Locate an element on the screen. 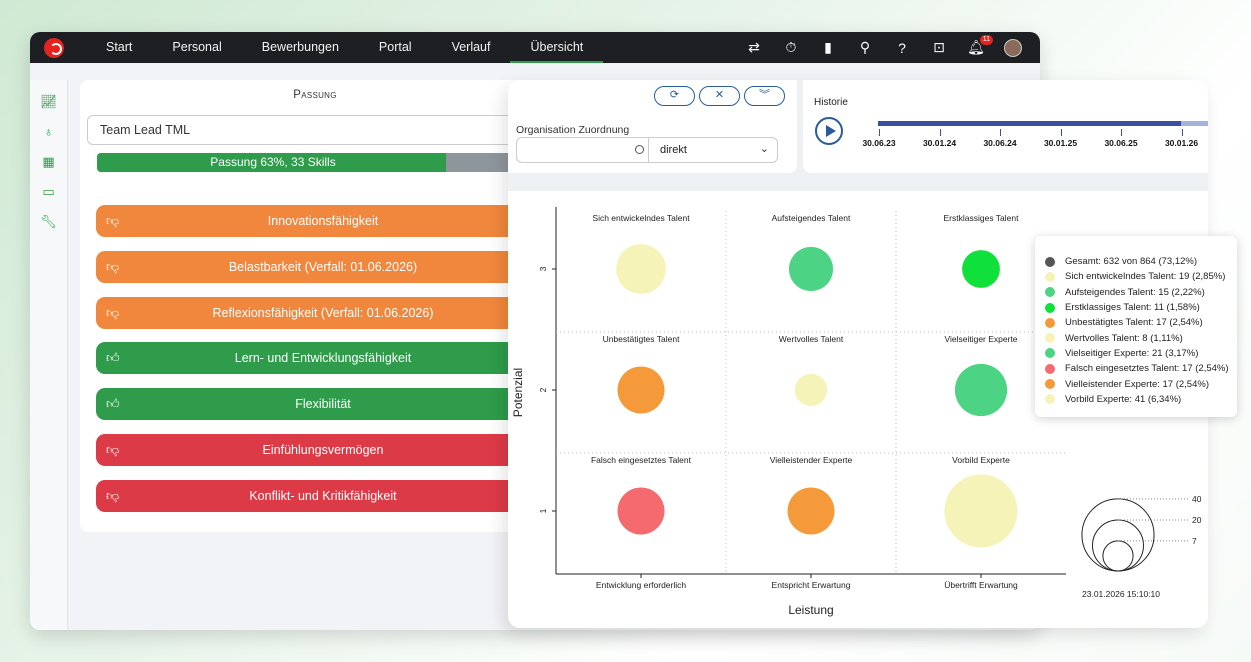 The height and width of the screenshot is (662, 1251). bell-icon: 🔔︎ 11 is located at coordinates (980, 45).